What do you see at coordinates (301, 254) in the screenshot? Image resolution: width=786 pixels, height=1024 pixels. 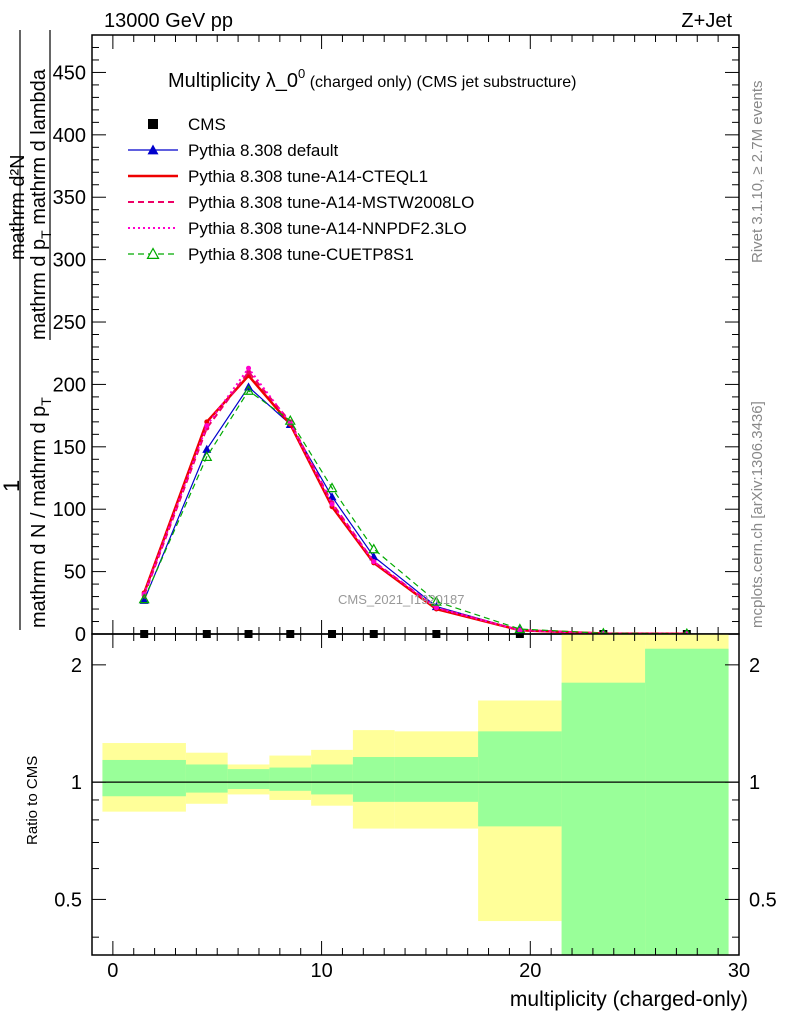 I see `legend-label: Pythia 8.308 tune-CUETP8S1` at bounding box center [301, 254].